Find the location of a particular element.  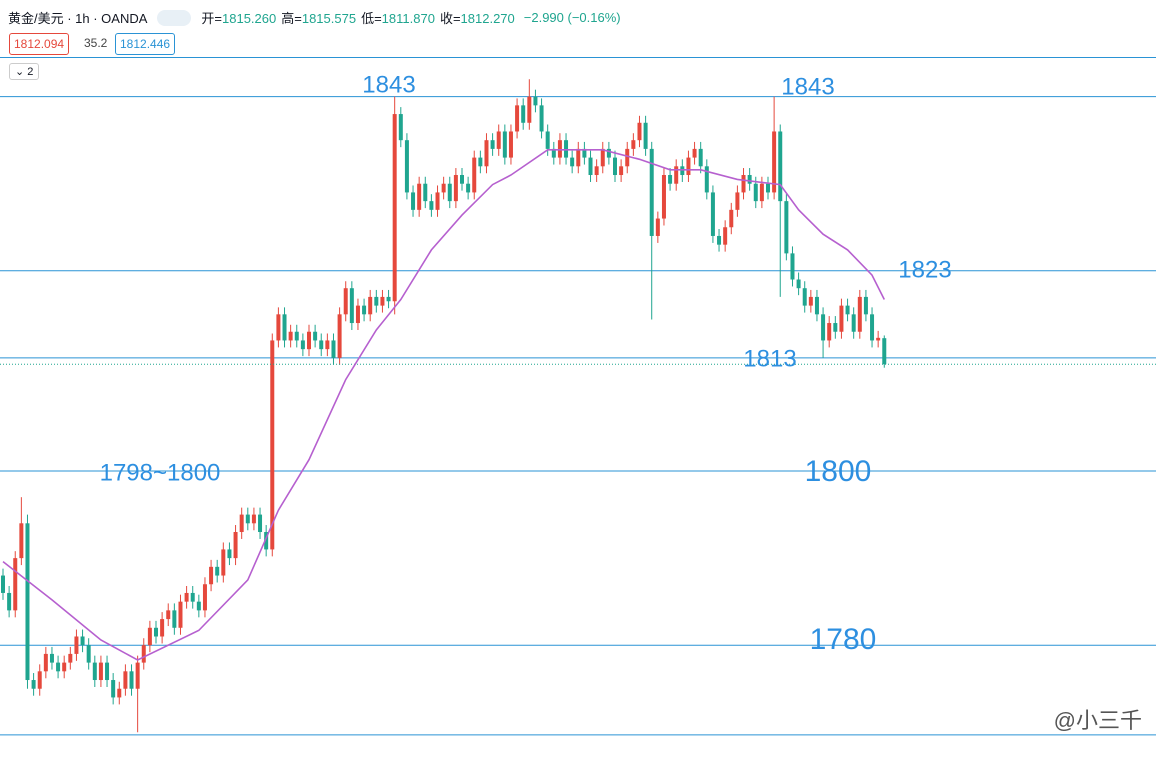

toggle is located at coordinates (174, 17).